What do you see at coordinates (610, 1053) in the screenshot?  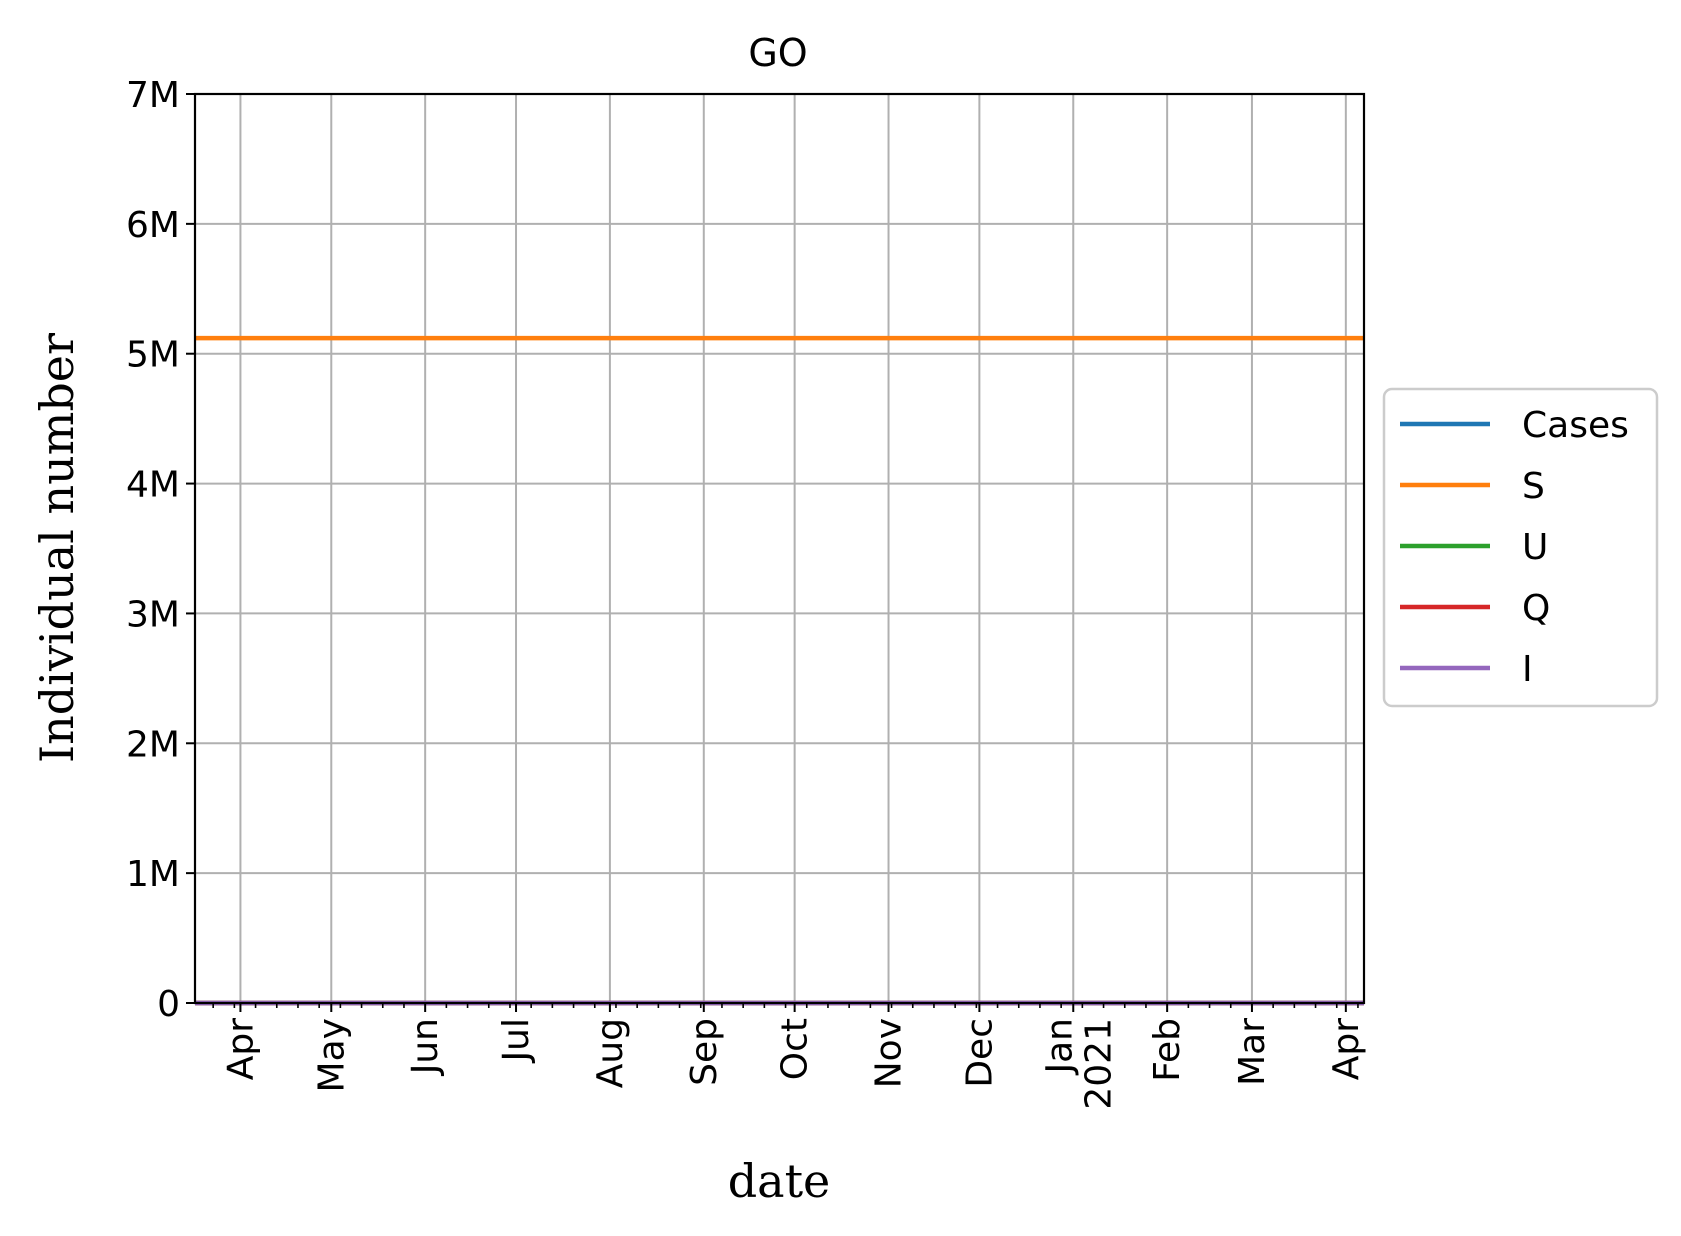 I see `x-tick-label: Aug` at bounding box center [610, 1053].